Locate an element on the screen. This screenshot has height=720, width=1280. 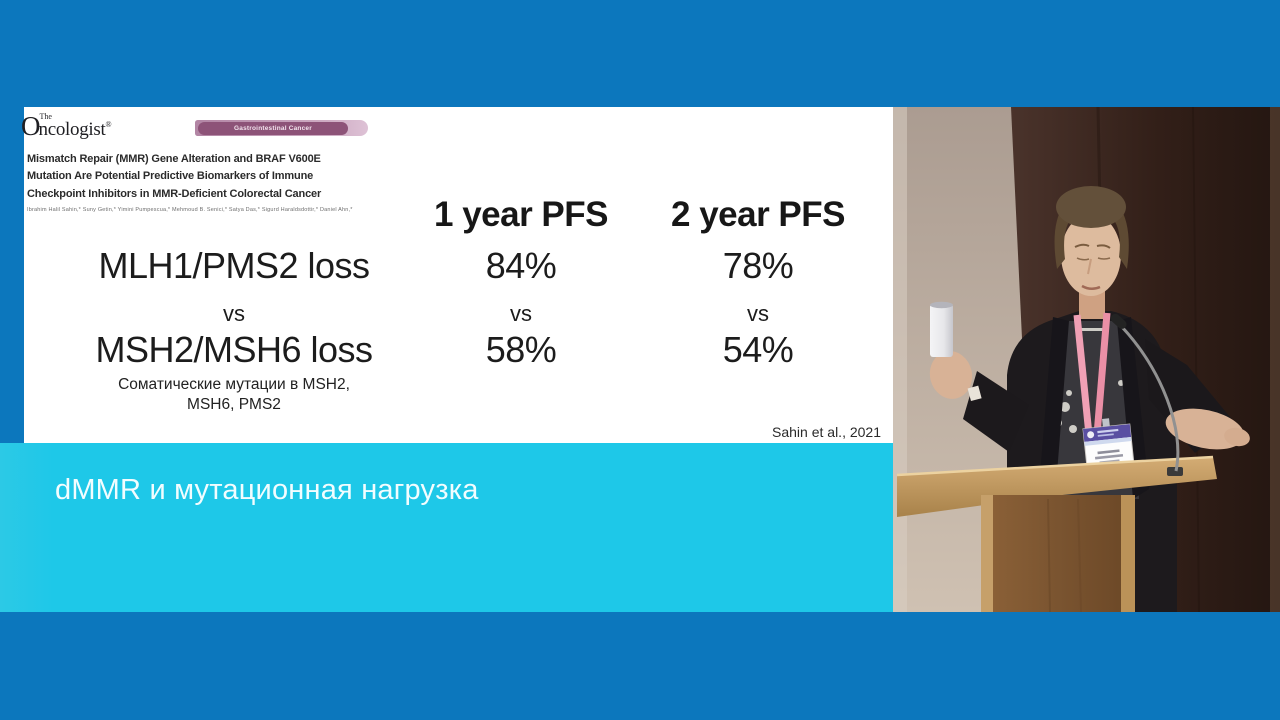
wall-edge-highlight is located at coordinates (900, 359).